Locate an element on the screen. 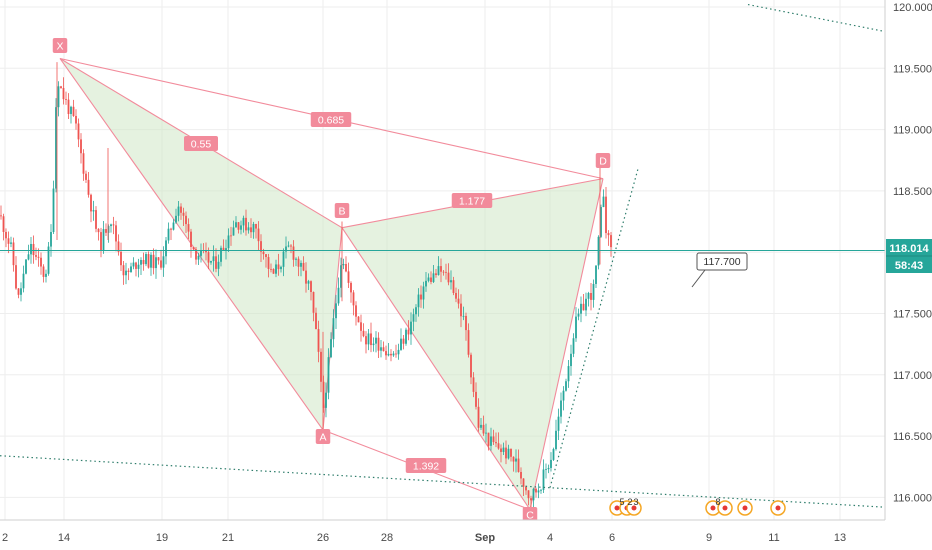 The height and width of the screenshot is (550, 932). pattern-leg-cd is located at coordinates (566, 344).